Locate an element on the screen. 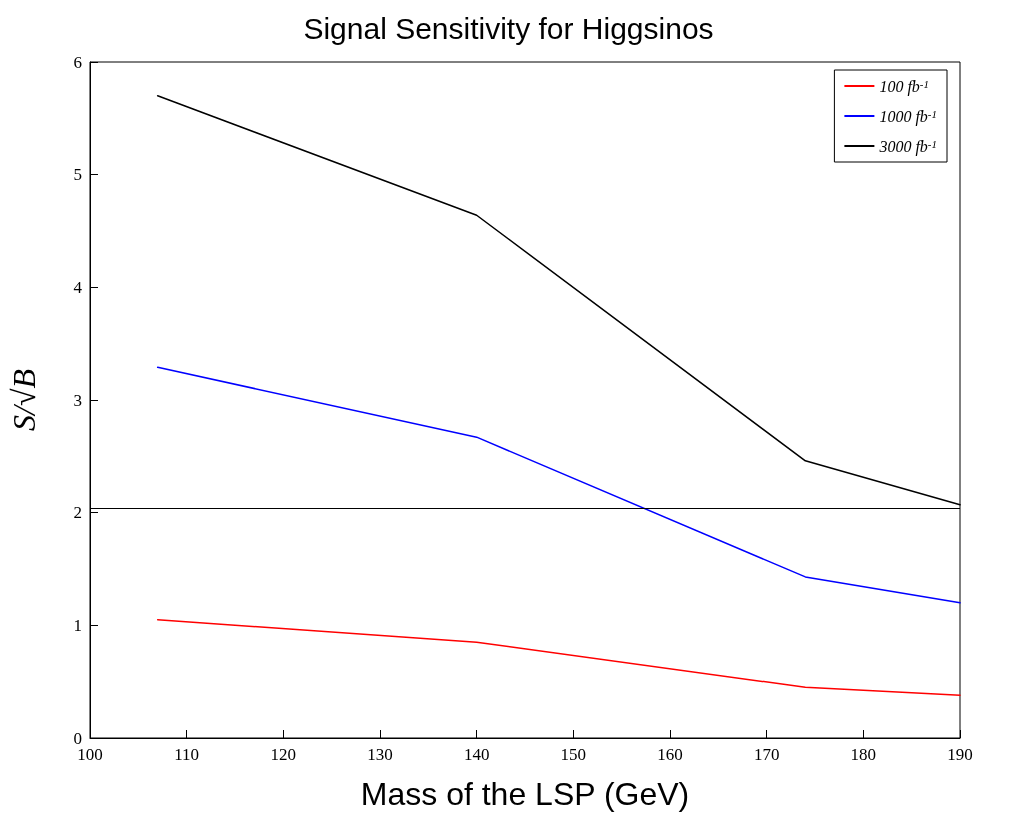 This screenshot has width=1017, height=816. x-tick-label: 180 is located at coordinates (863, 754).